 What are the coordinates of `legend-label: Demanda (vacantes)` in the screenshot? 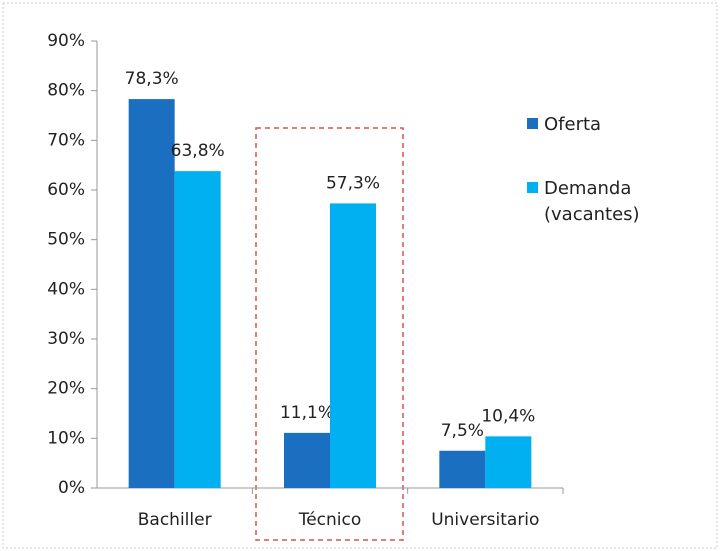 It's located at (592, 201).